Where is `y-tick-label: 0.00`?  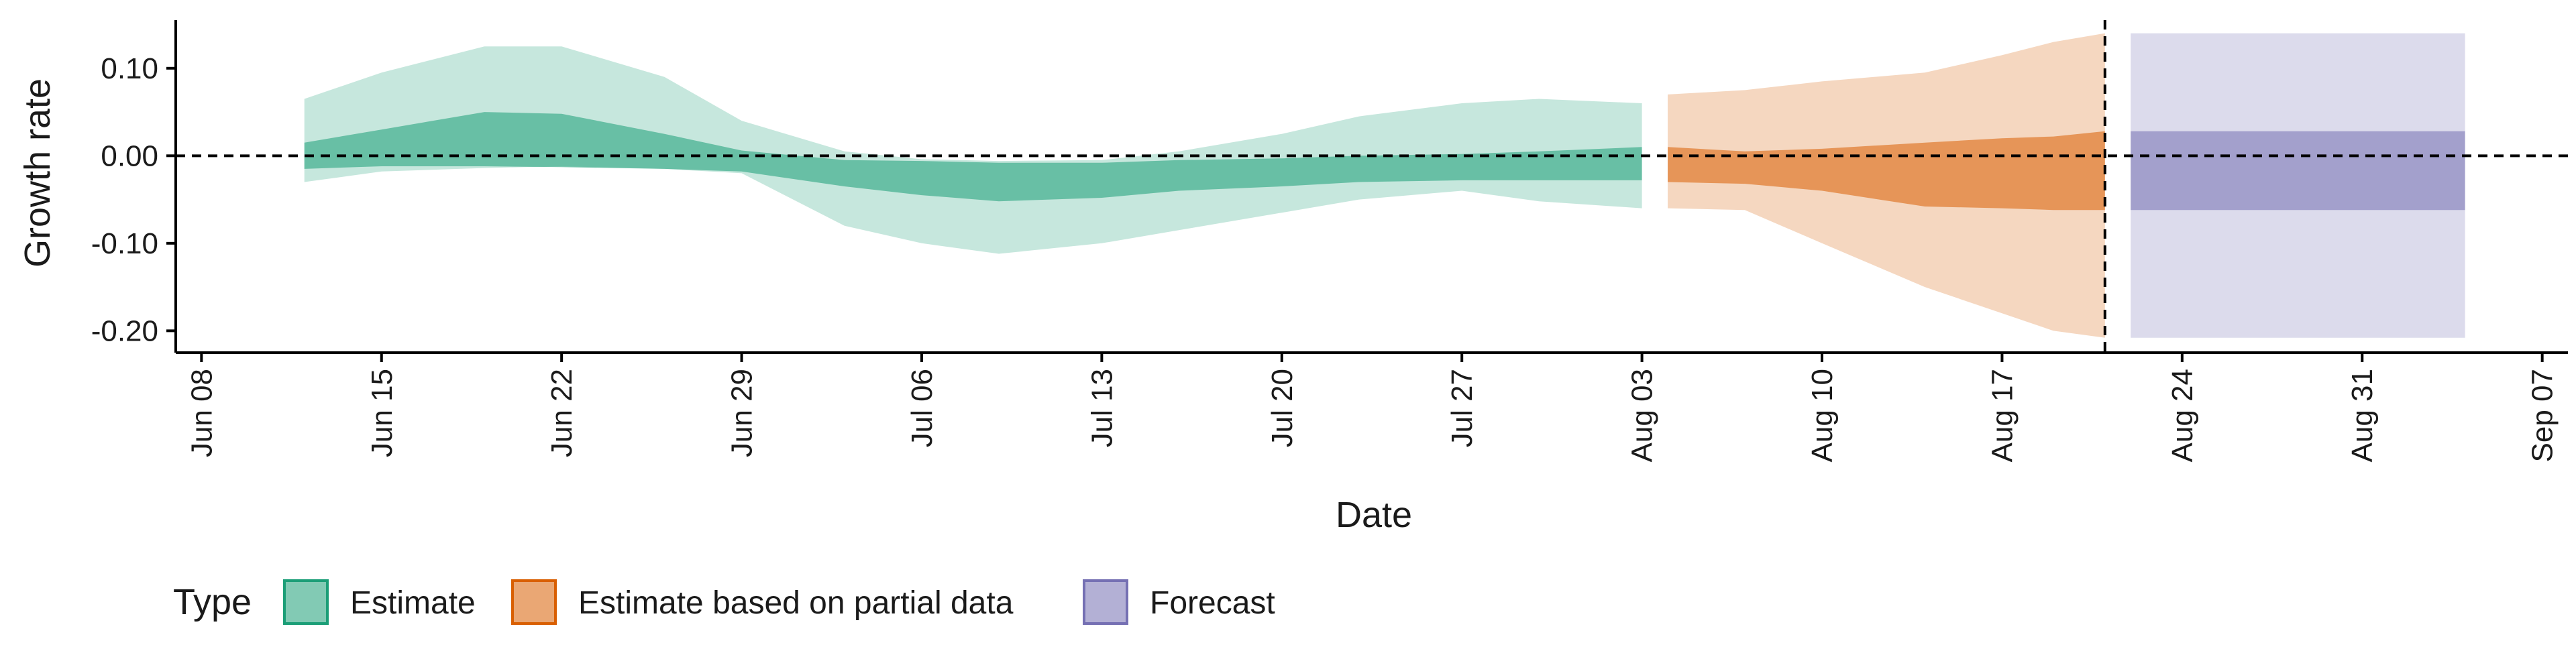 y-tick-label: 0.00 is located at coordinates (129, 156).